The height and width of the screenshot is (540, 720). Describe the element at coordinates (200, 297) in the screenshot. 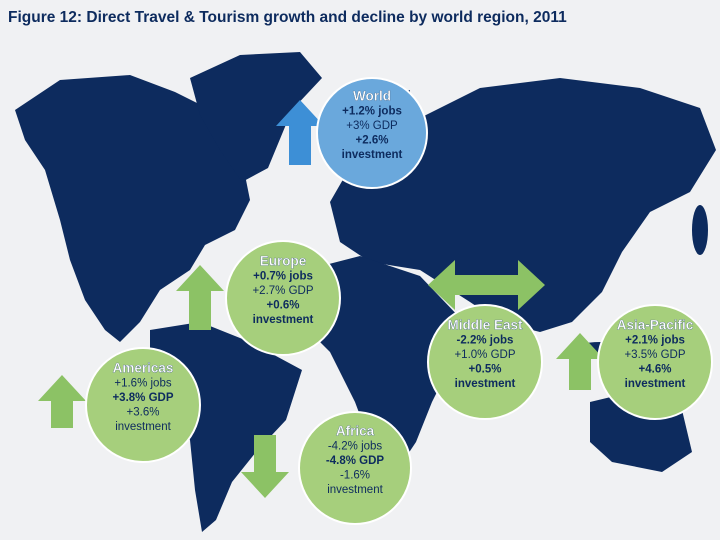

I see `europe-up-arrow` at that location.